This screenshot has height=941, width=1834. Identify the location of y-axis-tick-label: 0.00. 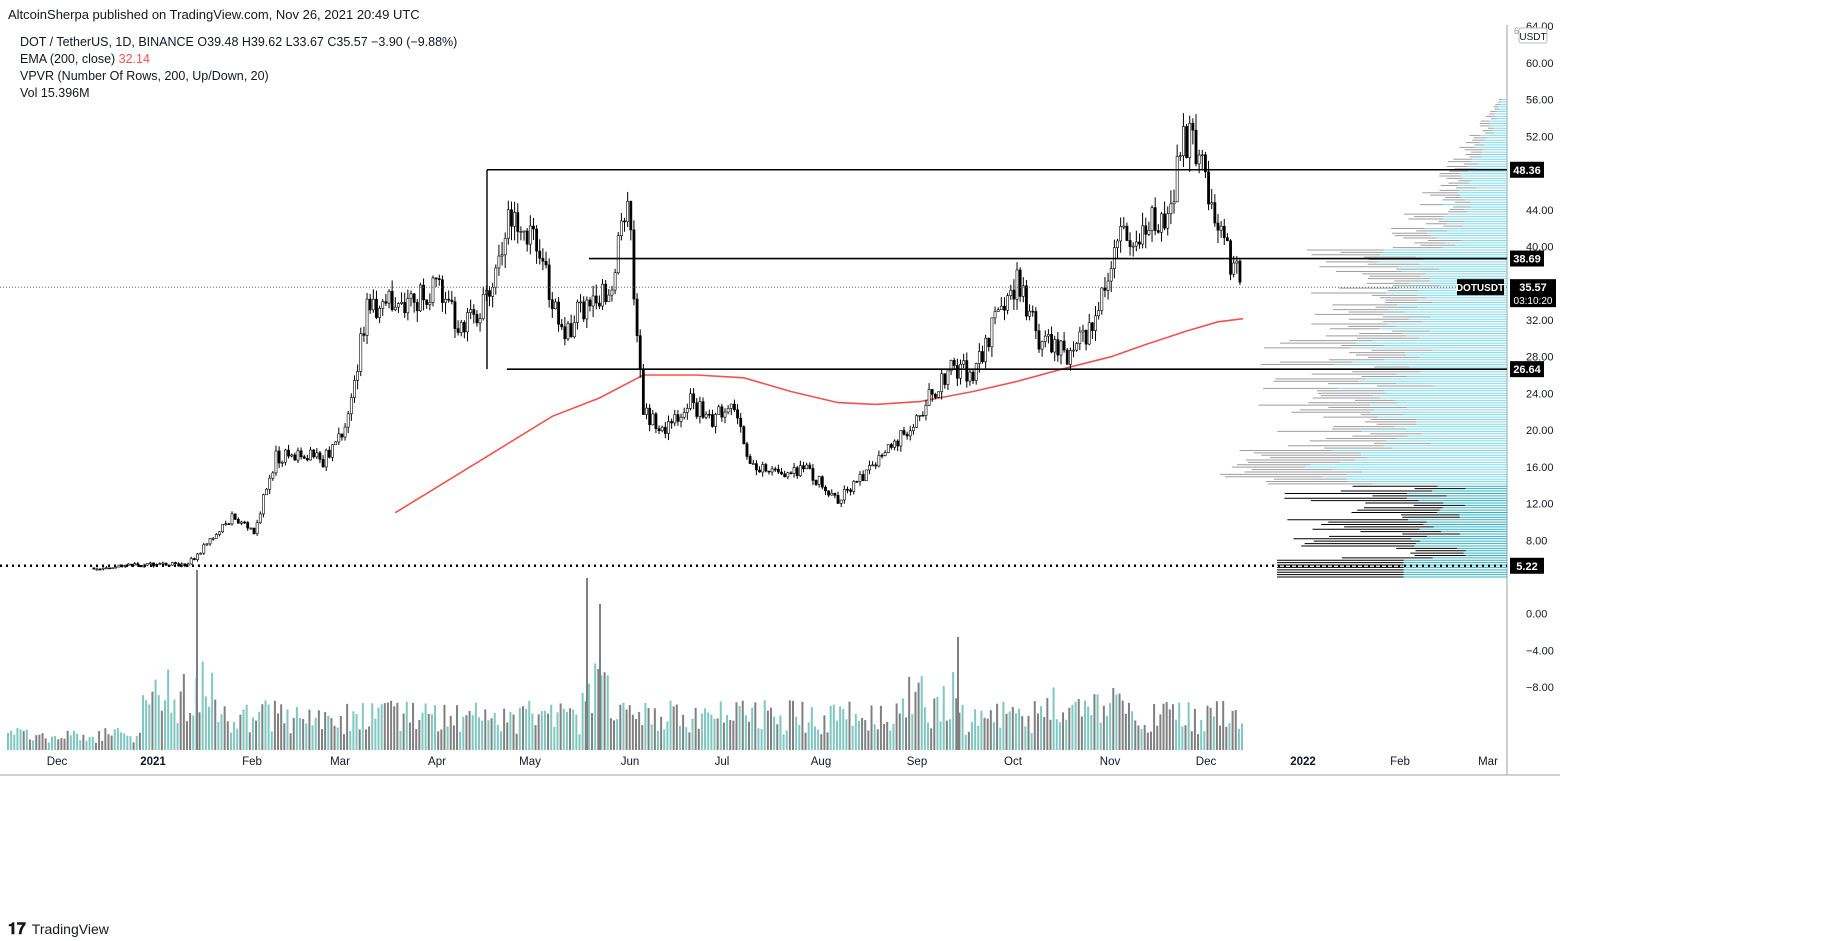
(1536, 615).